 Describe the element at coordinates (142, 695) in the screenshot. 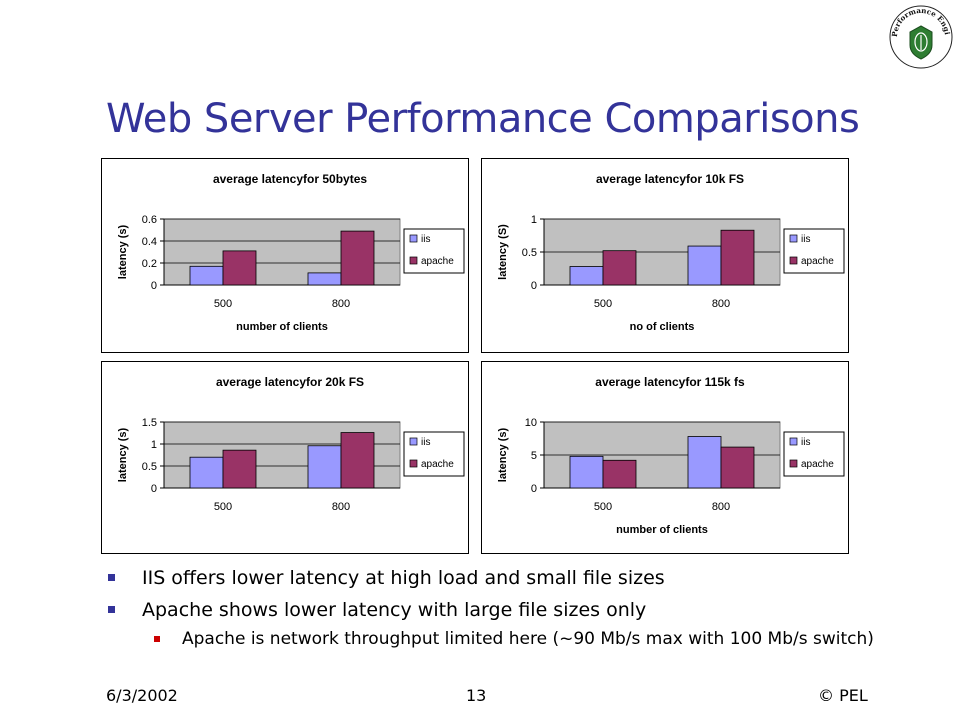

I see `footer-date: 6/3/2002` at that location.